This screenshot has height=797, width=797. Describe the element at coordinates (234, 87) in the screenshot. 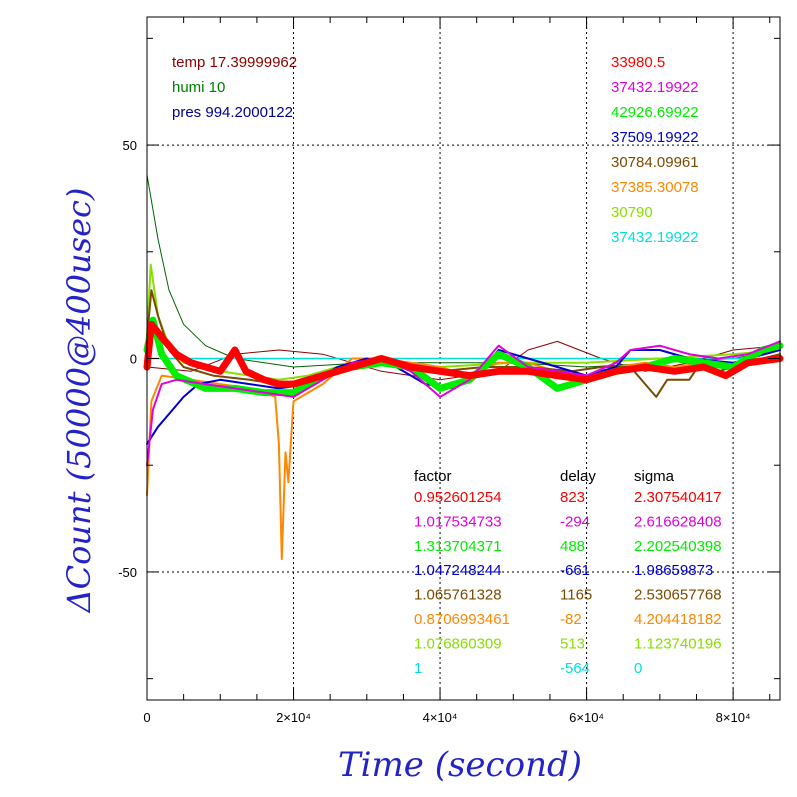

I see `environment-info: temp 17.39999962 humi 10 pres 994.2000122` at that location.